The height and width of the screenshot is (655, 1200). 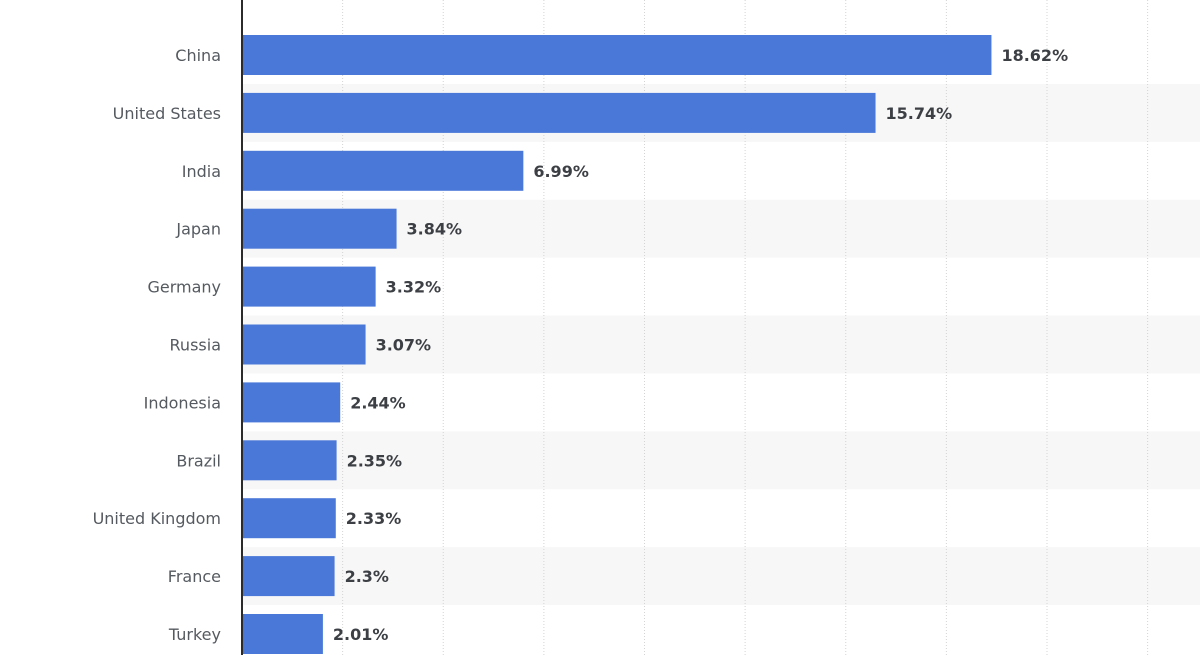 What do you see at coordinates (198, 55) in the screenshot?
I see `category-label: China` at bounding box center [198, 55].